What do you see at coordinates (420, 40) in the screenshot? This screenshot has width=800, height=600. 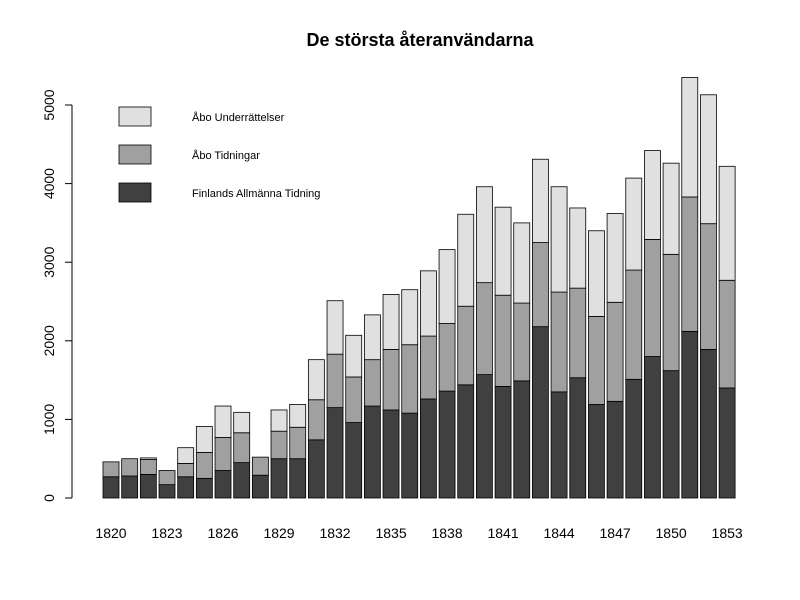 I see `chart-title: De största återanvändarna` at bounding box center [420, 40].